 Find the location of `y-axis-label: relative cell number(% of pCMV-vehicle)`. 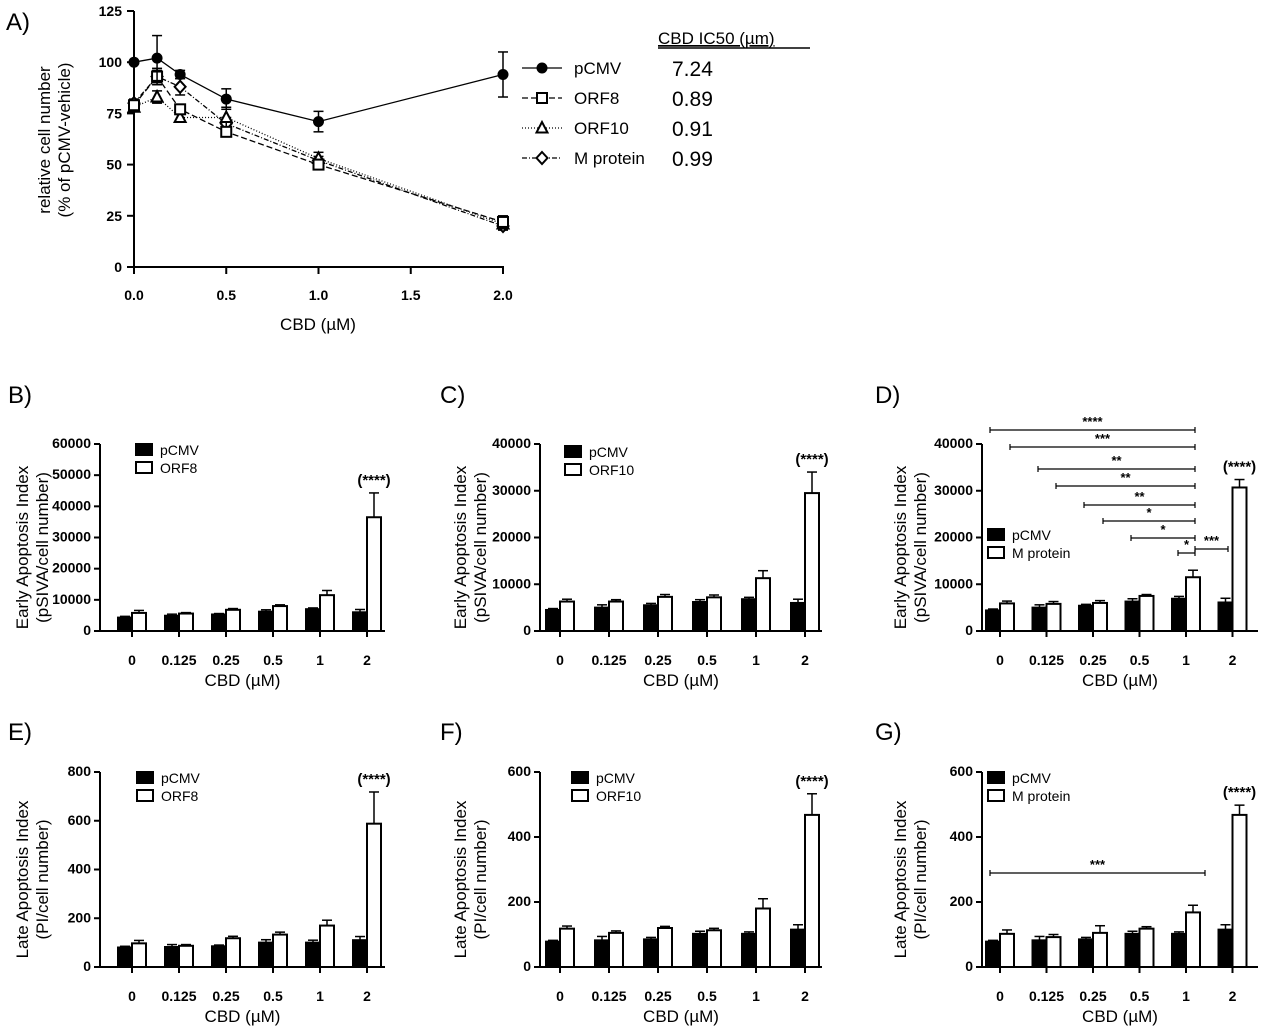

y-axis-label: relative cell number(% of pCMV-vehicle) is located at coordinates (54, 140).